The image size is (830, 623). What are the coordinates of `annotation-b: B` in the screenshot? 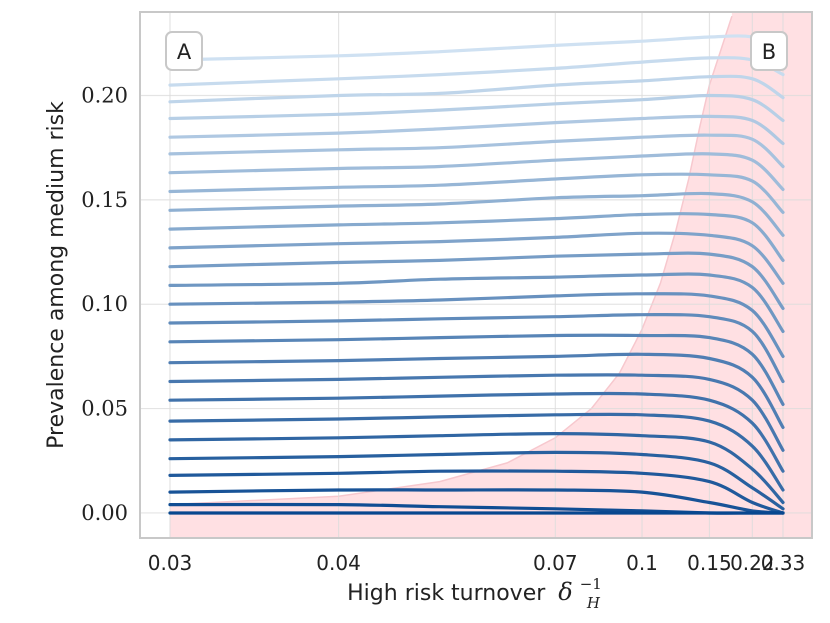 It's located at (769, 51).